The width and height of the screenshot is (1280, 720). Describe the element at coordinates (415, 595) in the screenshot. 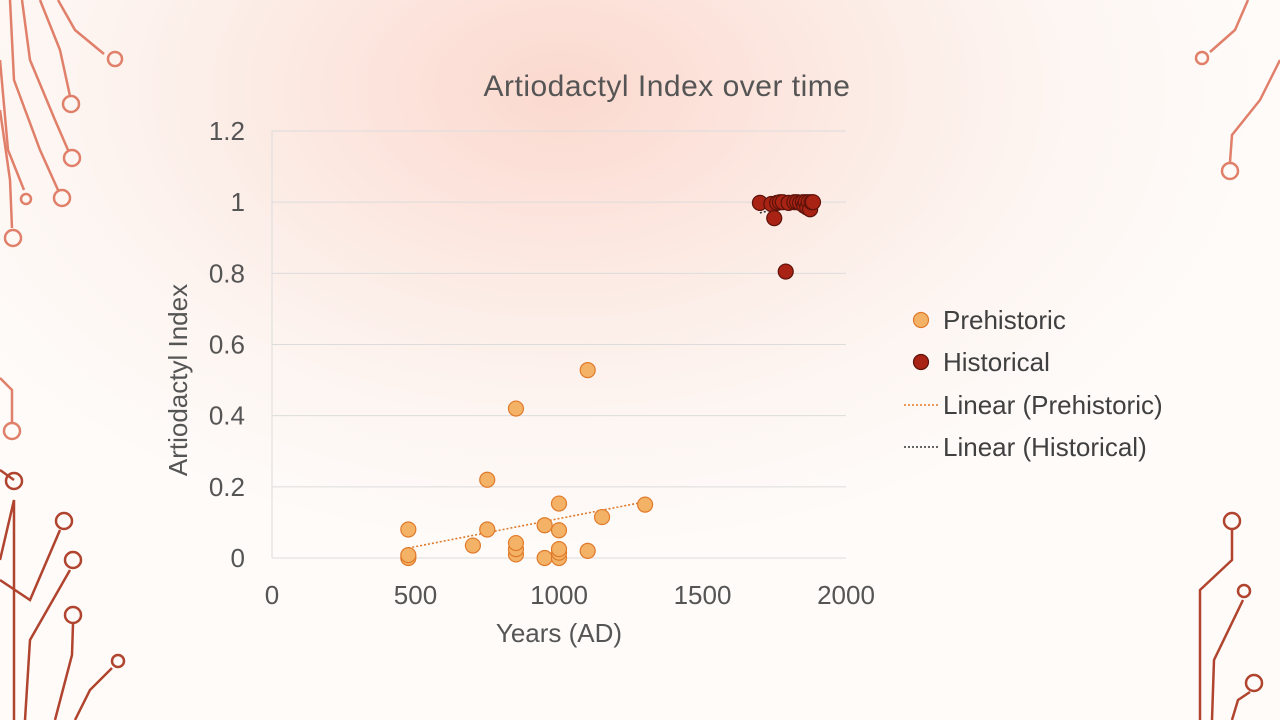

I see `x-tick-label-1: 500` at that location.